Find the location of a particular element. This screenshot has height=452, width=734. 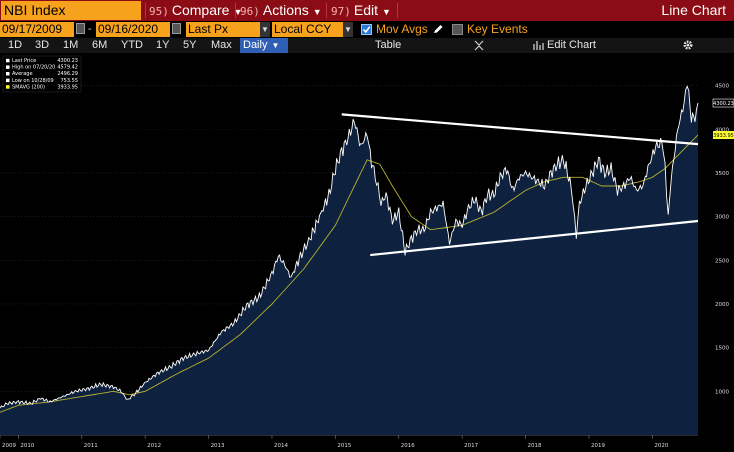

period-tab: YTD is located at coordinates (132, 45).